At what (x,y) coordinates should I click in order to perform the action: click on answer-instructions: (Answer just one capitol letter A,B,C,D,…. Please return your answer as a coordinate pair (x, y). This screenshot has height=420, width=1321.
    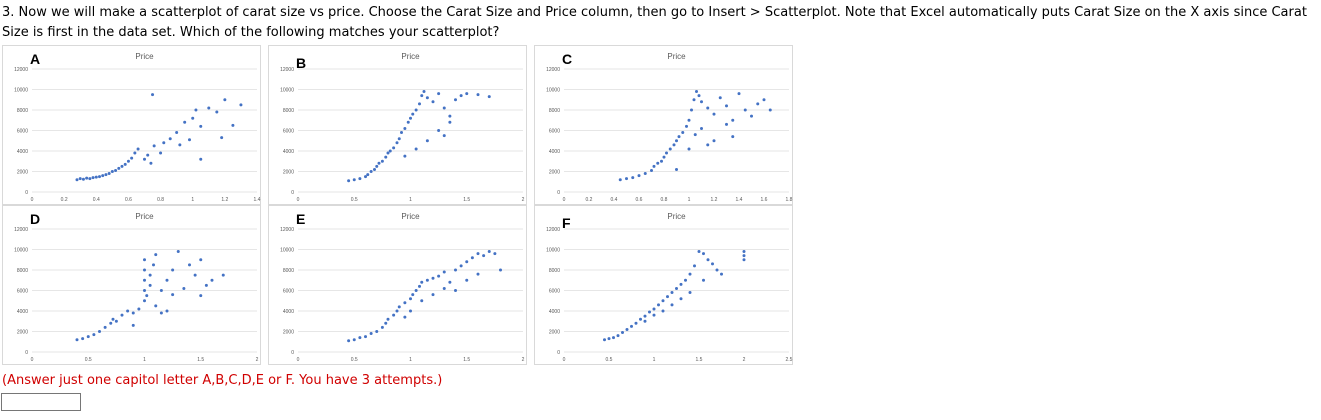
    Looking at the image, I should click on (222, 380).